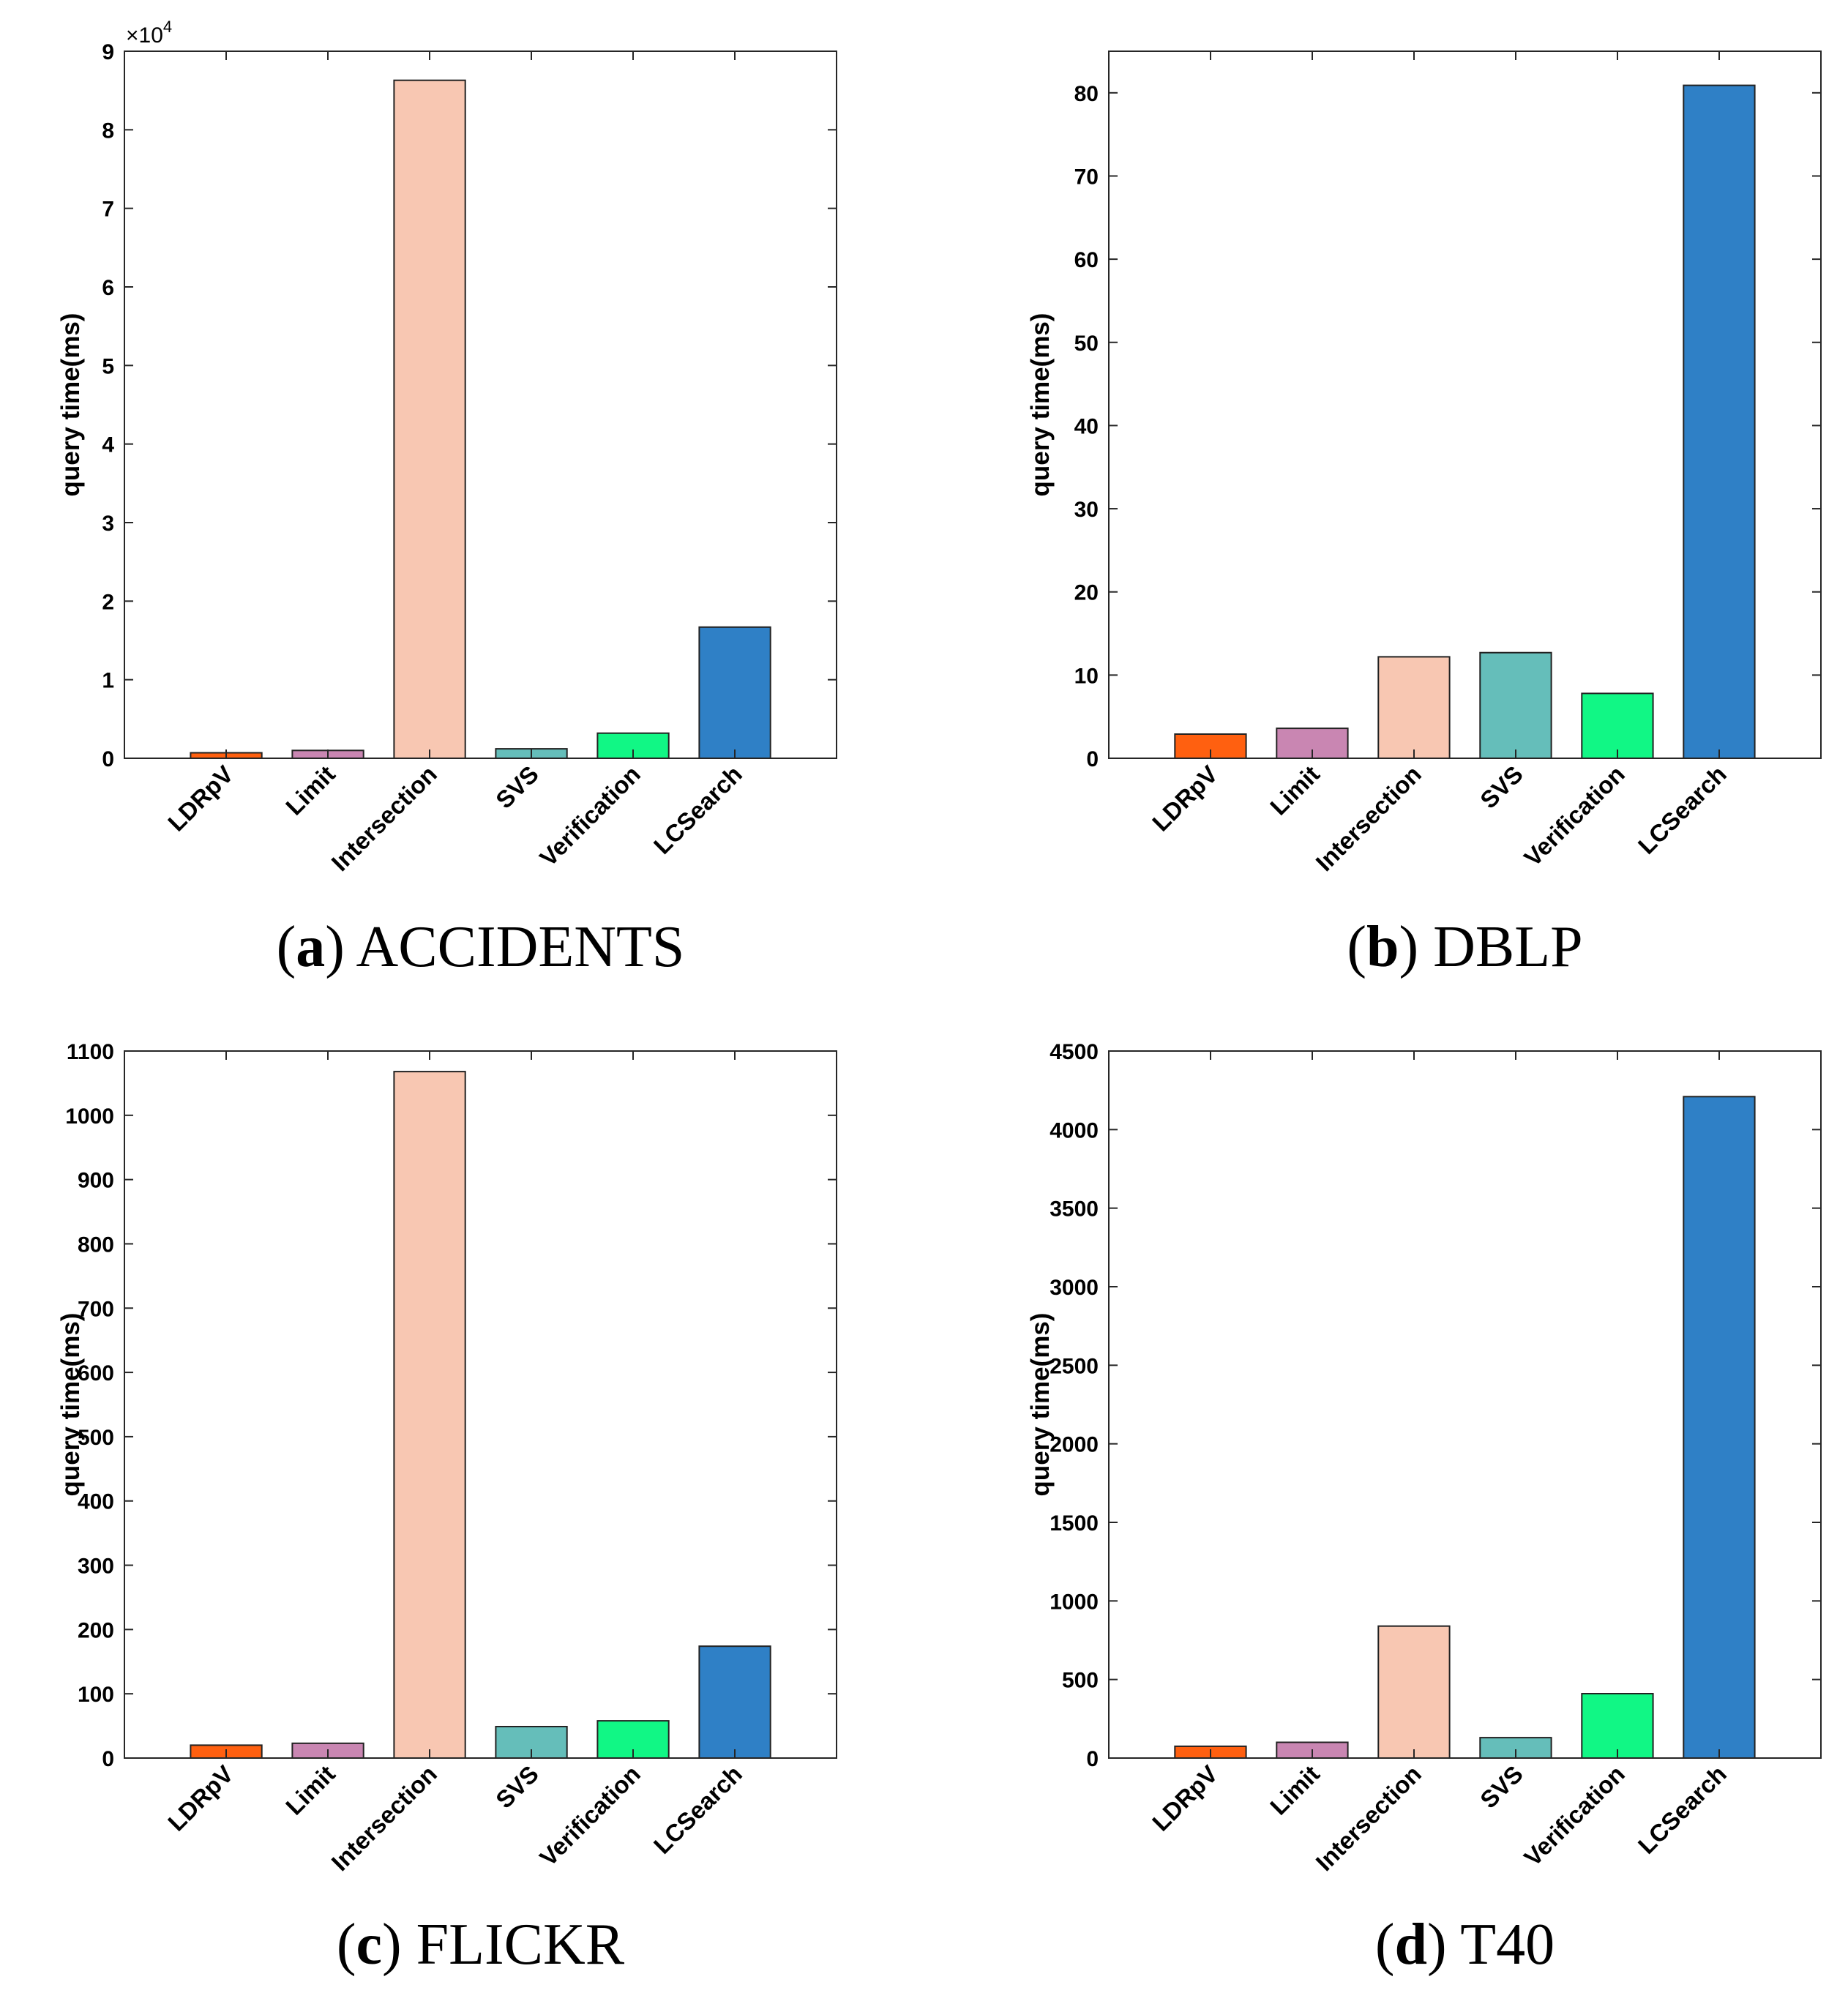 This screenshot has width=1848, height=1993. I want to click on y-tick-label: 1100, so click(90, 1052).